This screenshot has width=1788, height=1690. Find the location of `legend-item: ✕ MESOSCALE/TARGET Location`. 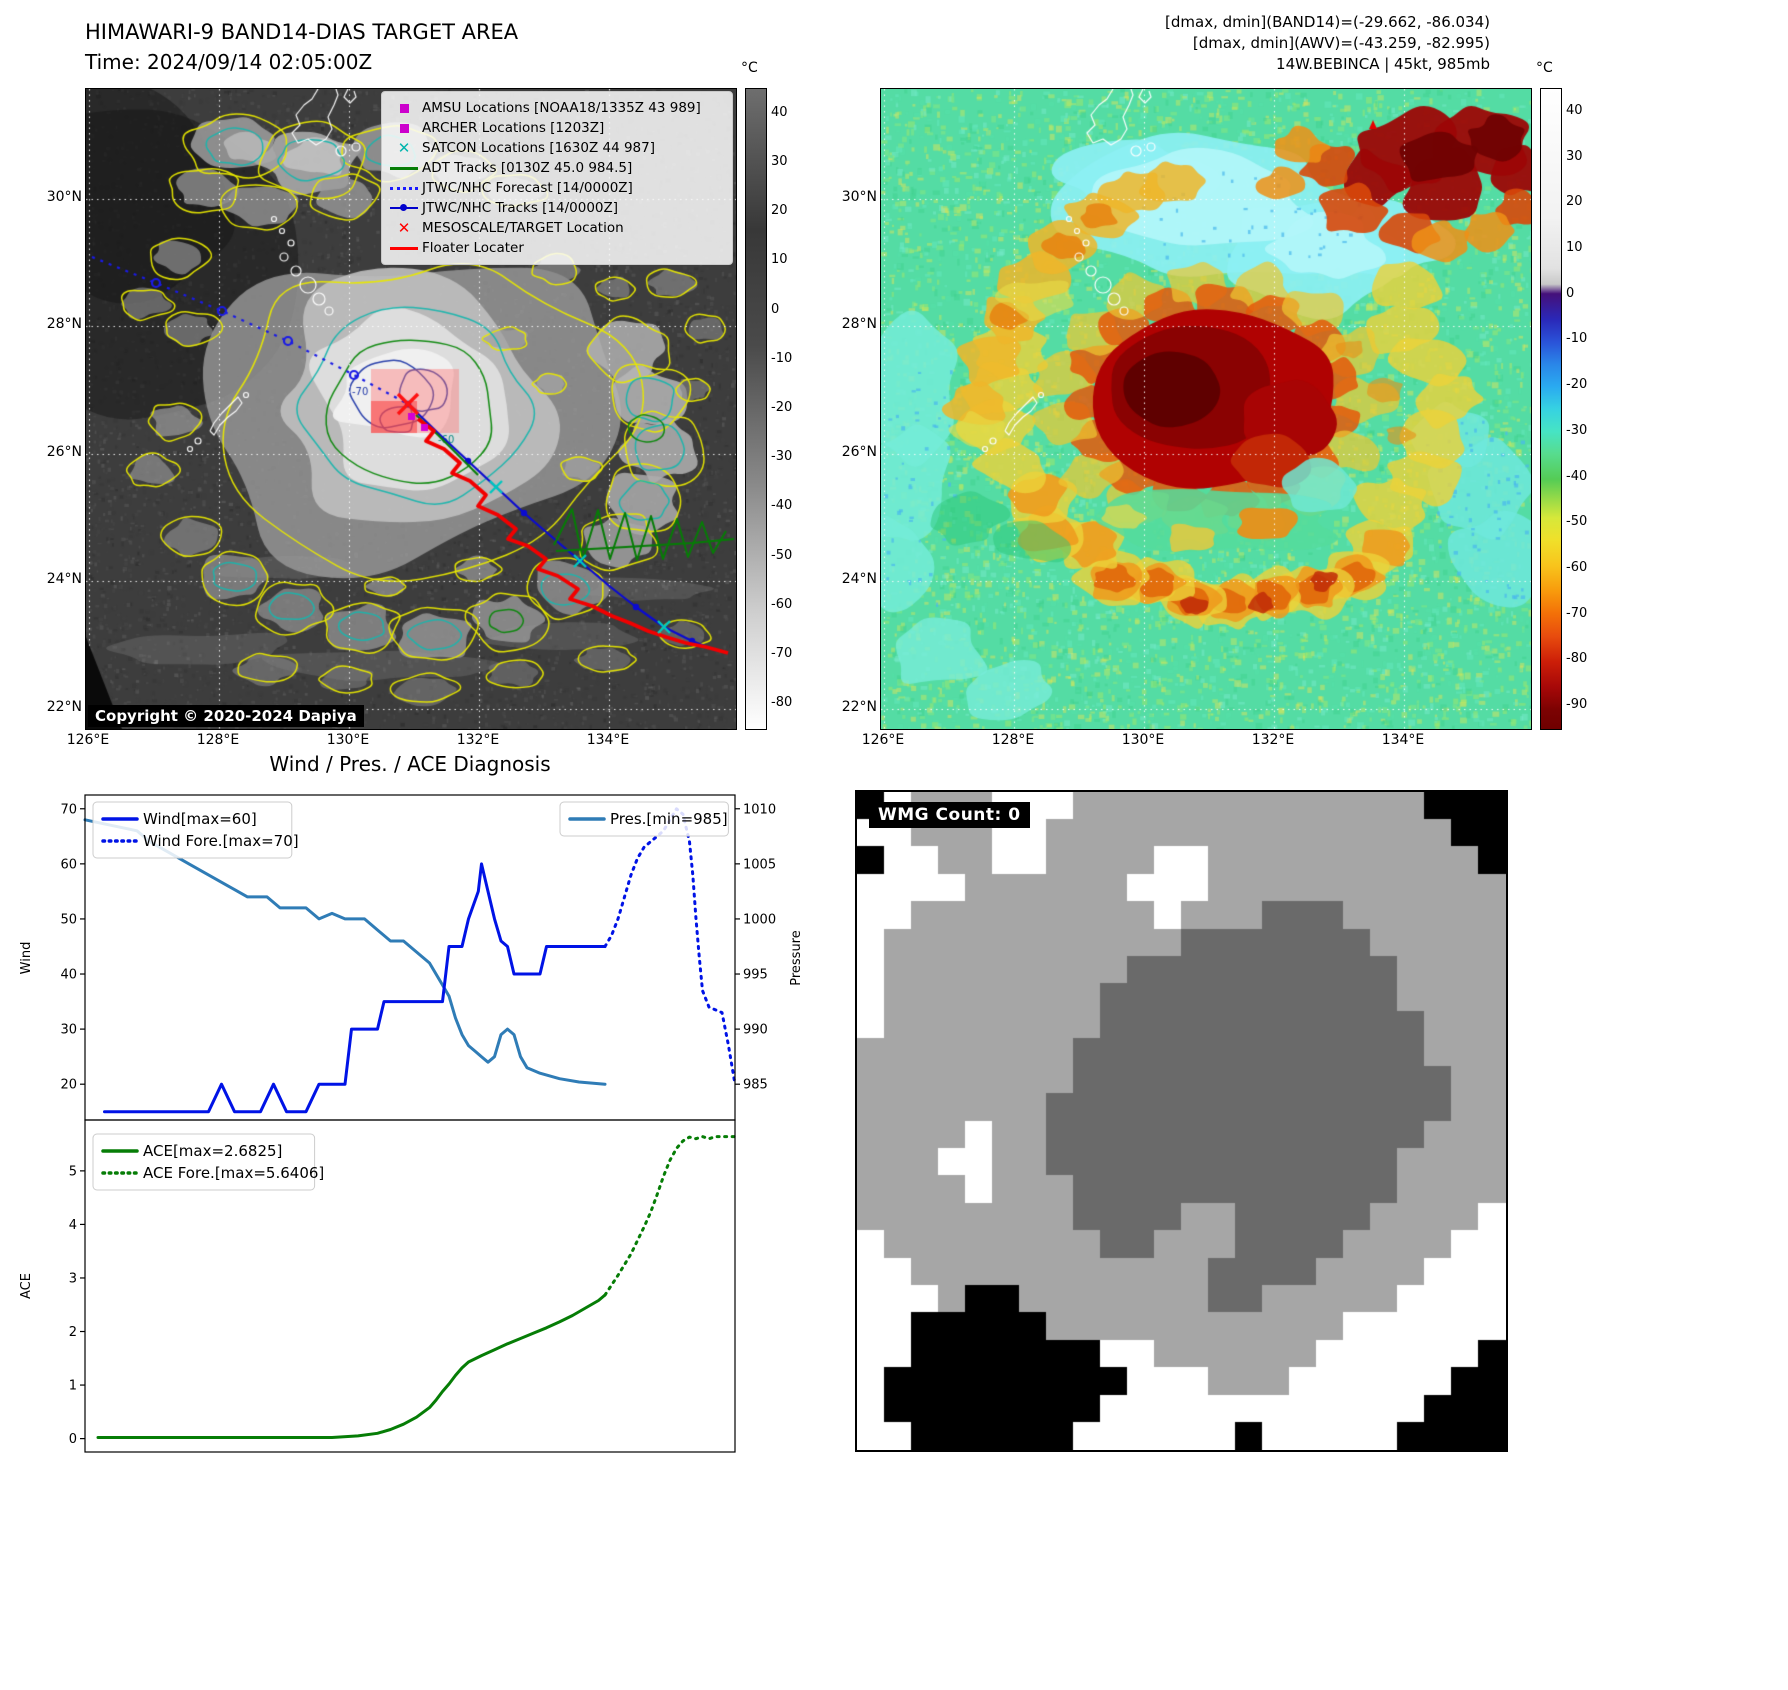

legend-item: ✕ MESOSCALE/TARGET Location is located at coordinates (556, 228).